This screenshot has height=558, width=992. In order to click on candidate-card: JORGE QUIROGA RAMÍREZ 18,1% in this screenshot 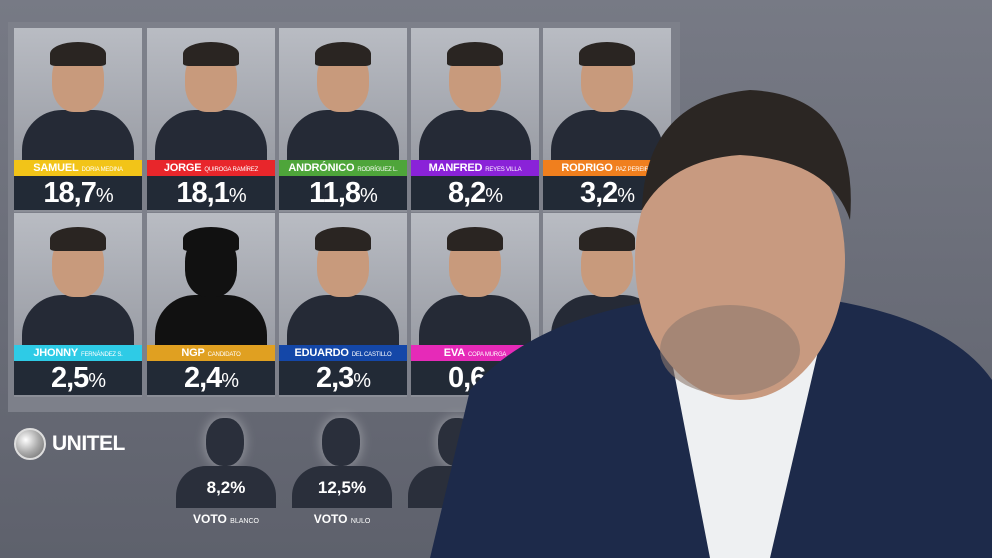, I will do `click(211, 120)`.